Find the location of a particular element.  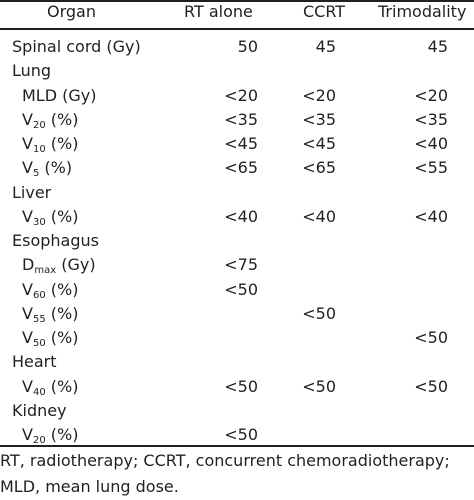

row-label-main: D is located at coordinates (28, 265).